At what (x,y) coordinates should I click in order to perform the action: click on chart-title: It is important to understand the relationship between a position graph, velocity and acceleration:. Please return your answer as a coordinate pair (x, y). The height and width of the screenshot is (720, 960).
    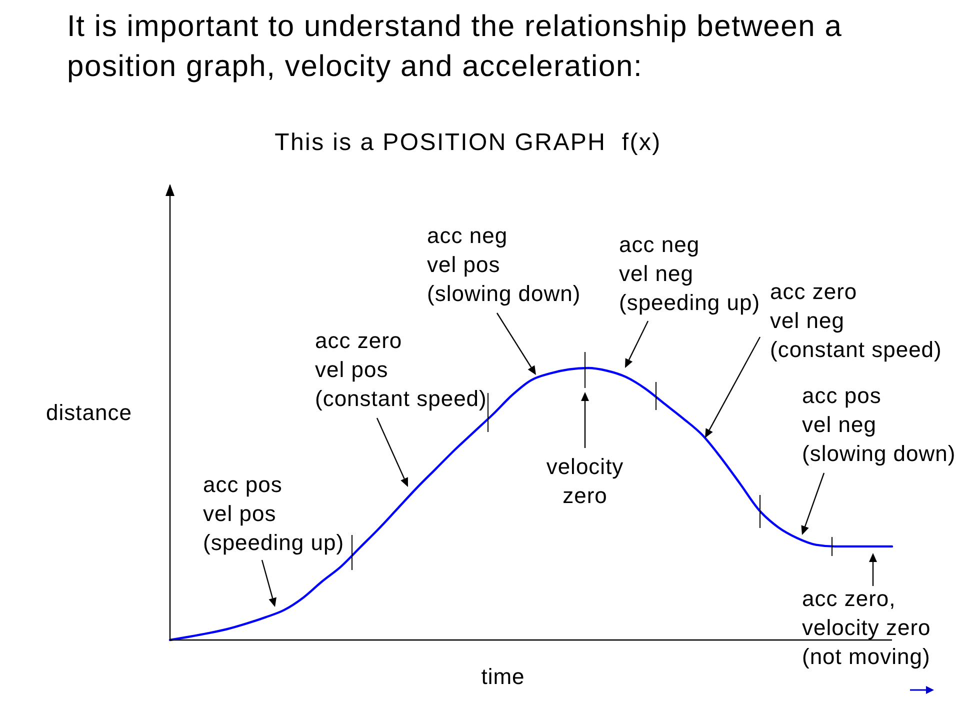
    Looking at the image, I should click on (455, 47).